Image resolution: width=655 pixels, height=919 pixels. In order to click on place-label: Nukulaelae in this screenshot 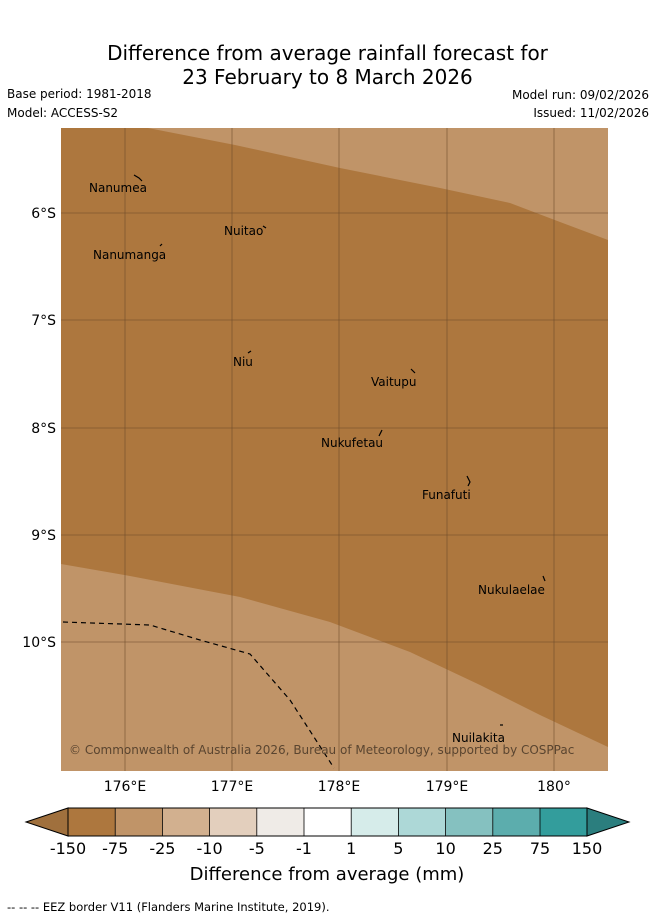, I will do `click(511, 590)`.